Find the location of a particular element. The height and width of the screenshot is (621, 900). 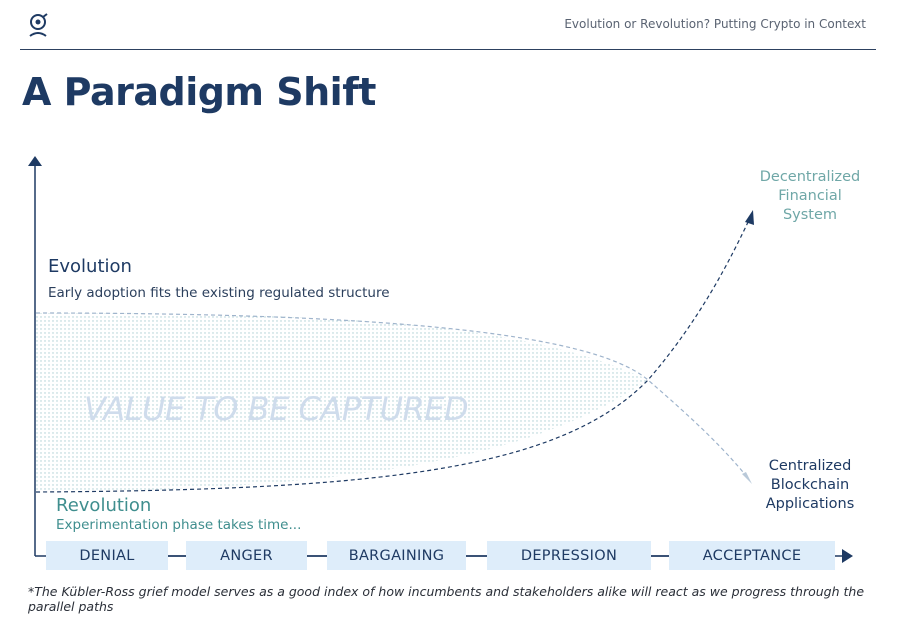

header-divider is located at coordinates (448, 49).